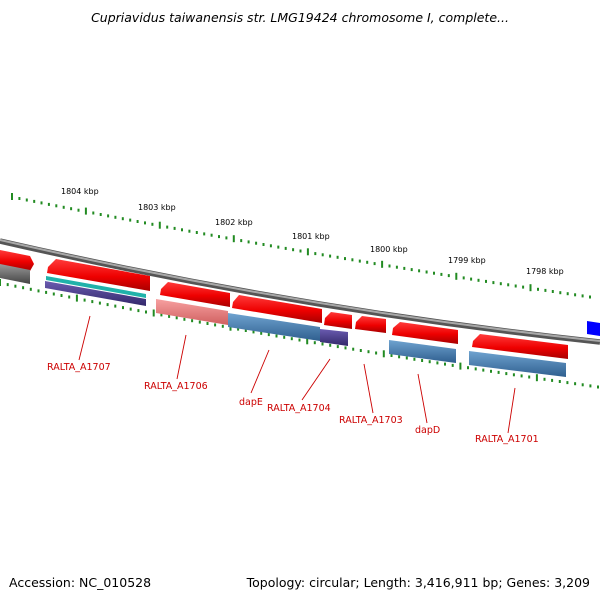 The image size is (600, 600). Describe the element at coordinates (311, 236) in the screenshot. I see `scale-label-1801: 1801 kbp` at that location.